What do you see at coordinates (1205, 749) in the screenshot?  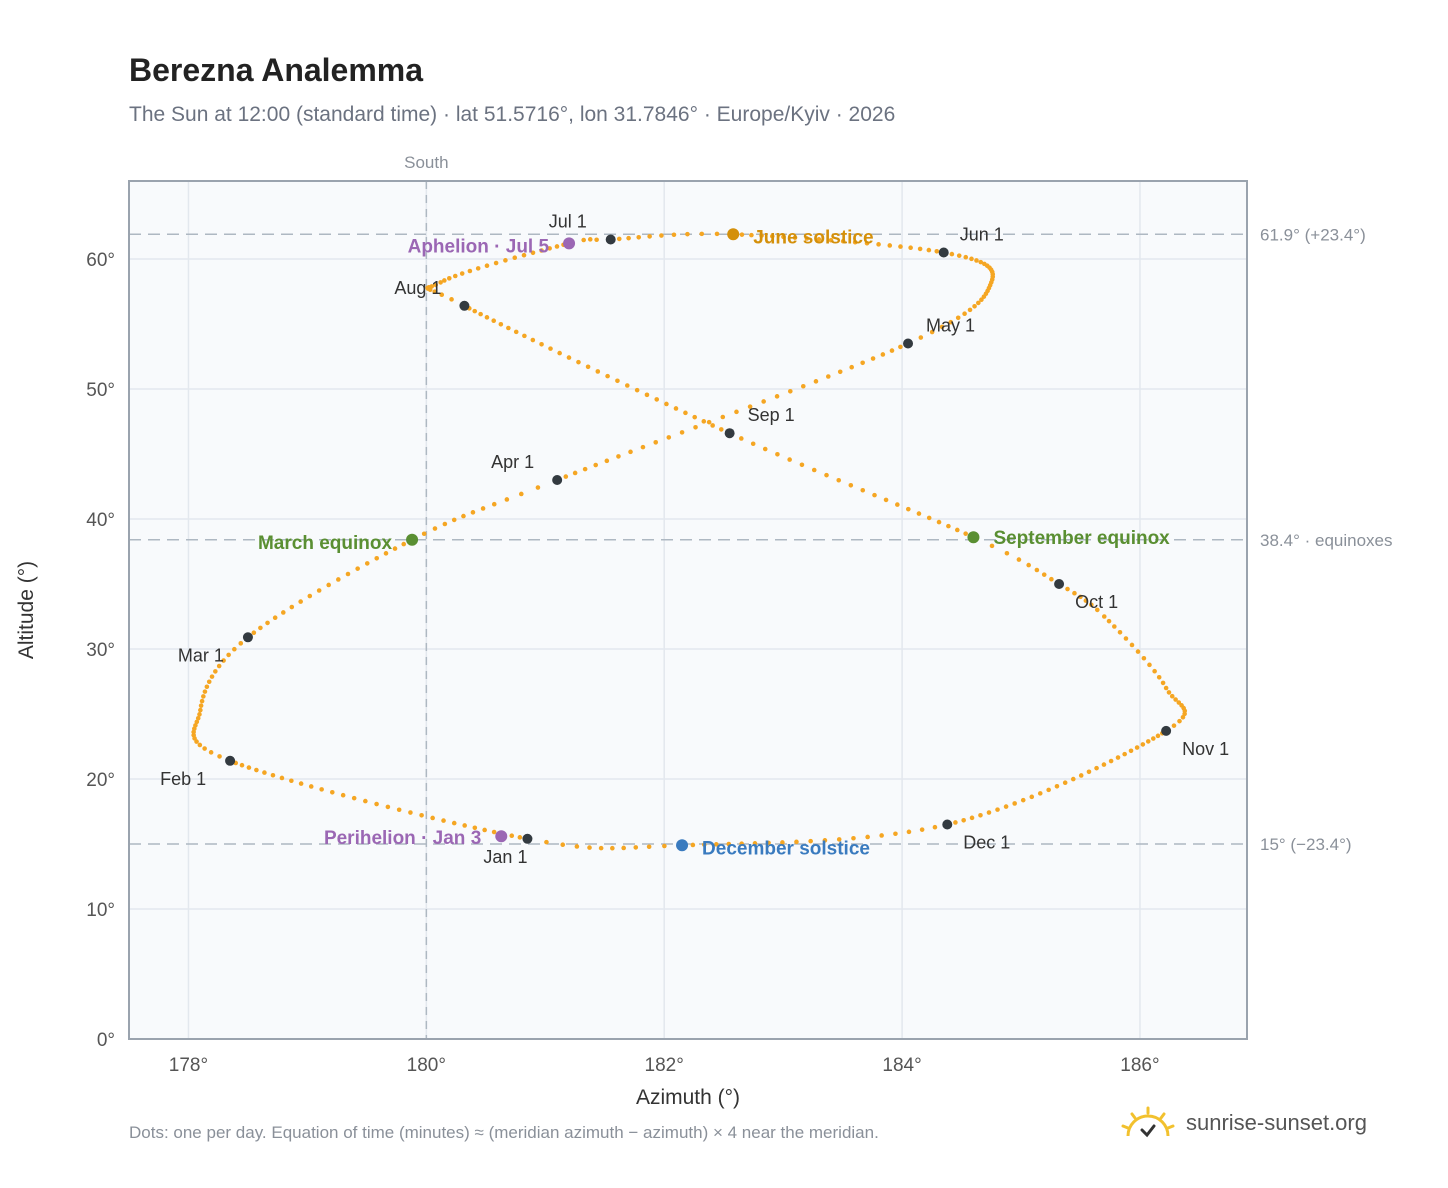 I see `month-label: Nov 1` at bounding box center [1205, 749].